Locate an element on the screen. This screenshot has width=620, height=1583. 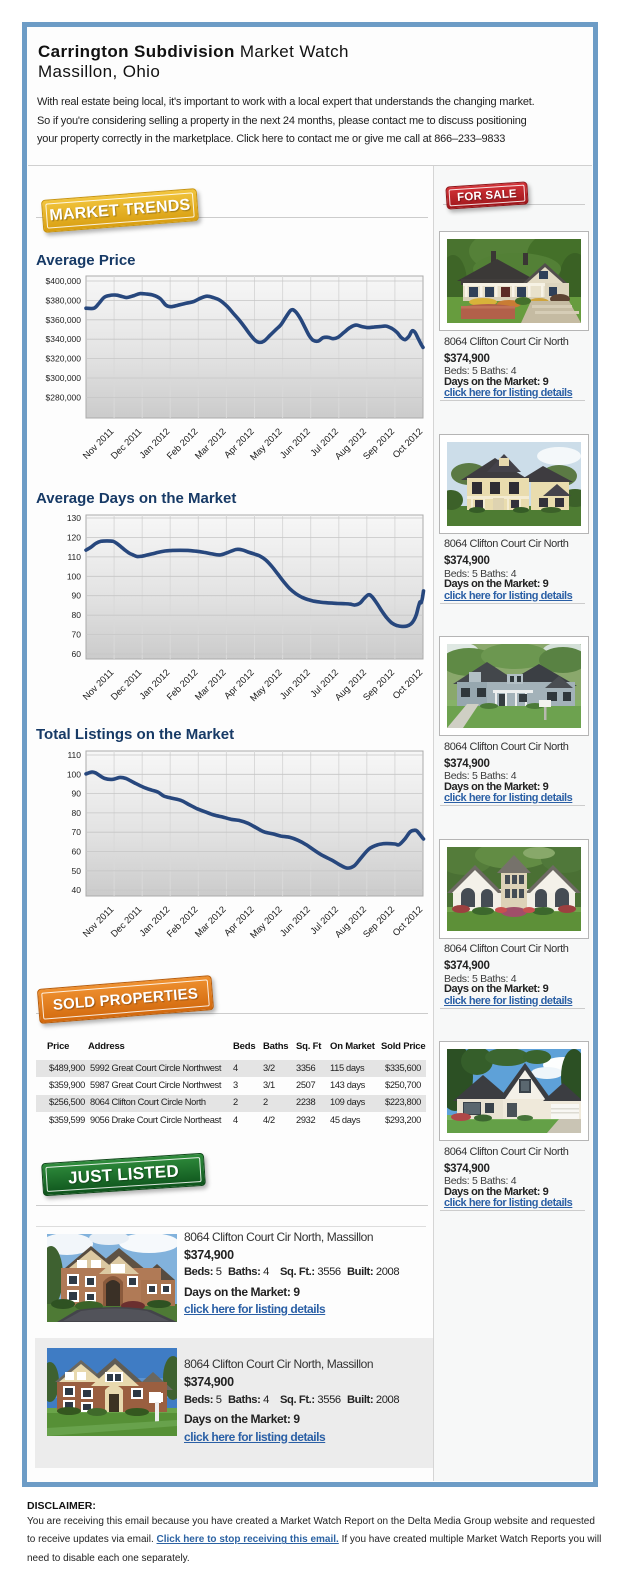
svg-text: $280,000 is located at coordinates (64, 397).